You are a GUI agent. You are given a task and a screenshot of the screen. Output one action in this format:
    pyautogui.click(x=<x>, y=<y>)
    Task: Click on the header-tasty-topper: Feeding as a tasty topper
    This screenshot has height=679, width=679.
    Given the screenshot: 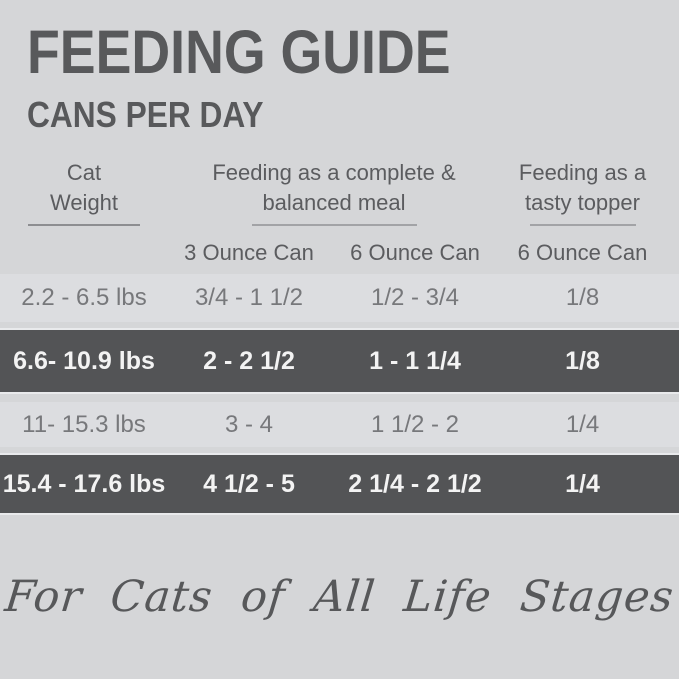 What is the action you would take?
    pyautogui.click(x=589, y=192)
    